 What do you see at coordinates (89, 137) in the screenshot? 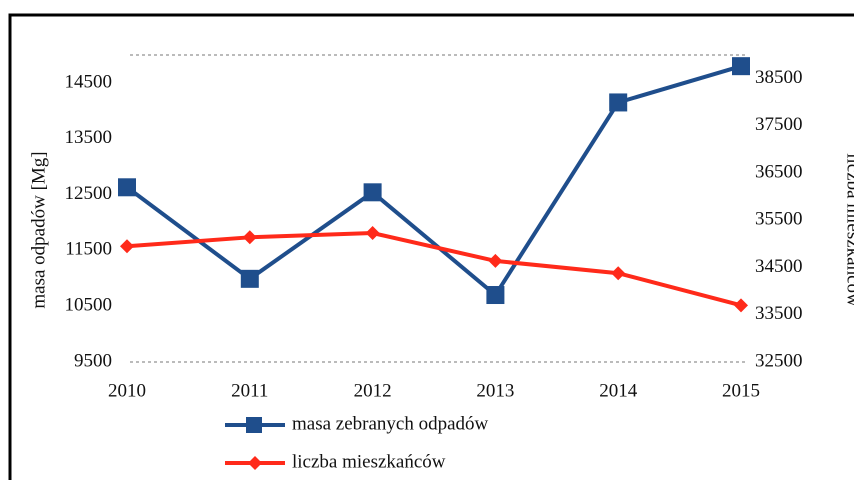
I see `y-tick-label: 13500` at bounding box center [89, 137].